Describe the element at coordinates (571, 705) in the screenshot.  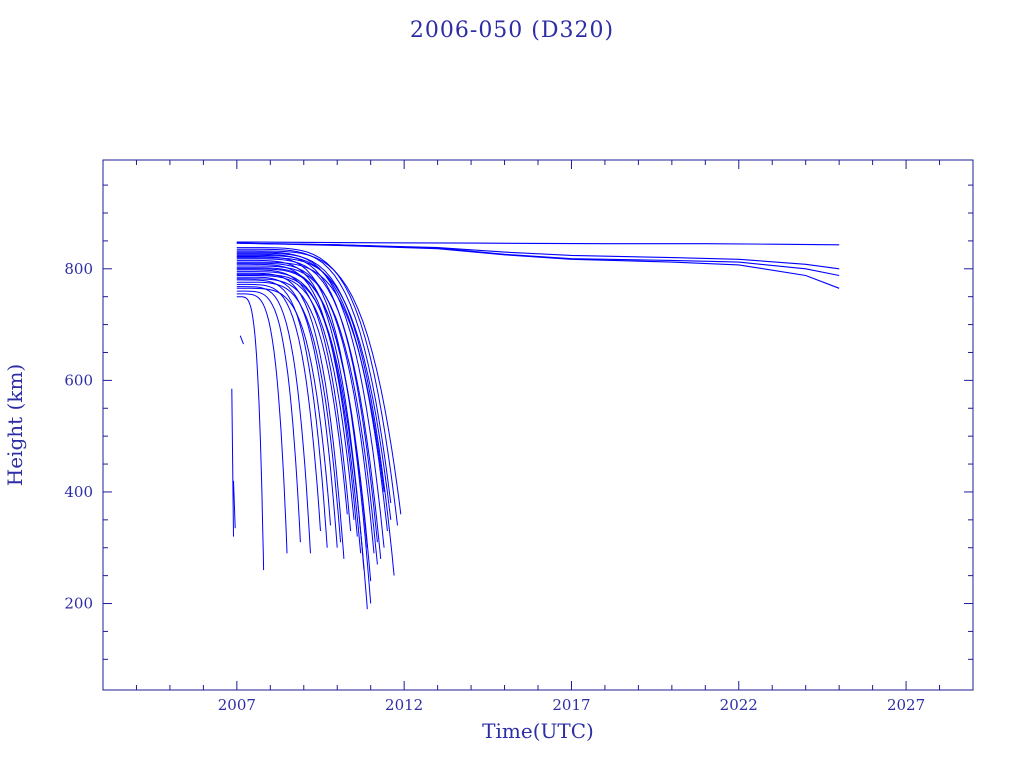
I see `x-tick-label: 2017` at that location.